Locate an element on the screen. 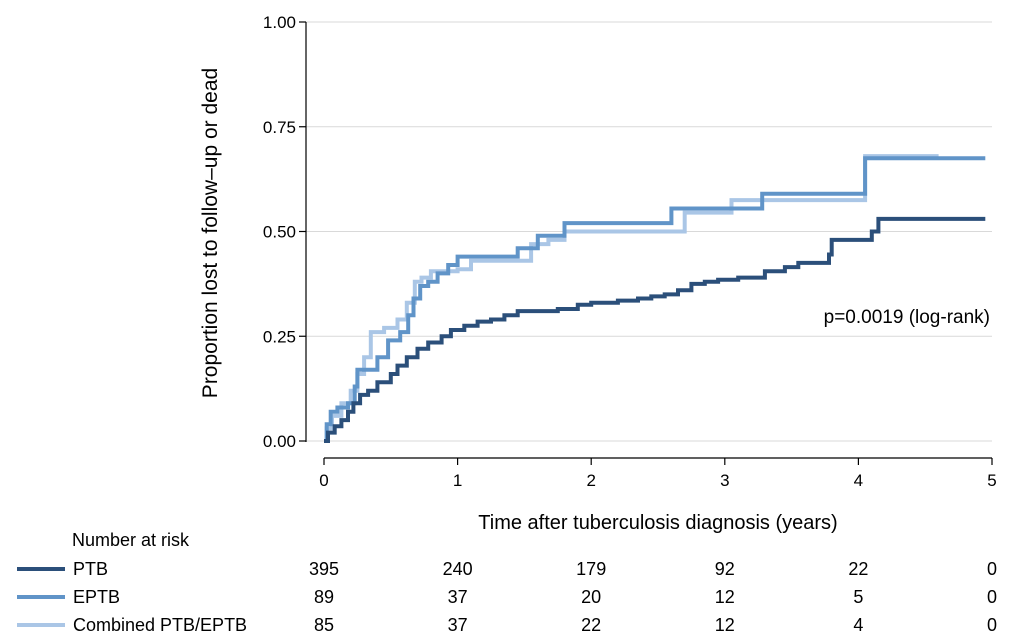 Image resolution: width=1016 pixels, height=641 pixels. risk-count: 89 is located at coordinates (324, 597).